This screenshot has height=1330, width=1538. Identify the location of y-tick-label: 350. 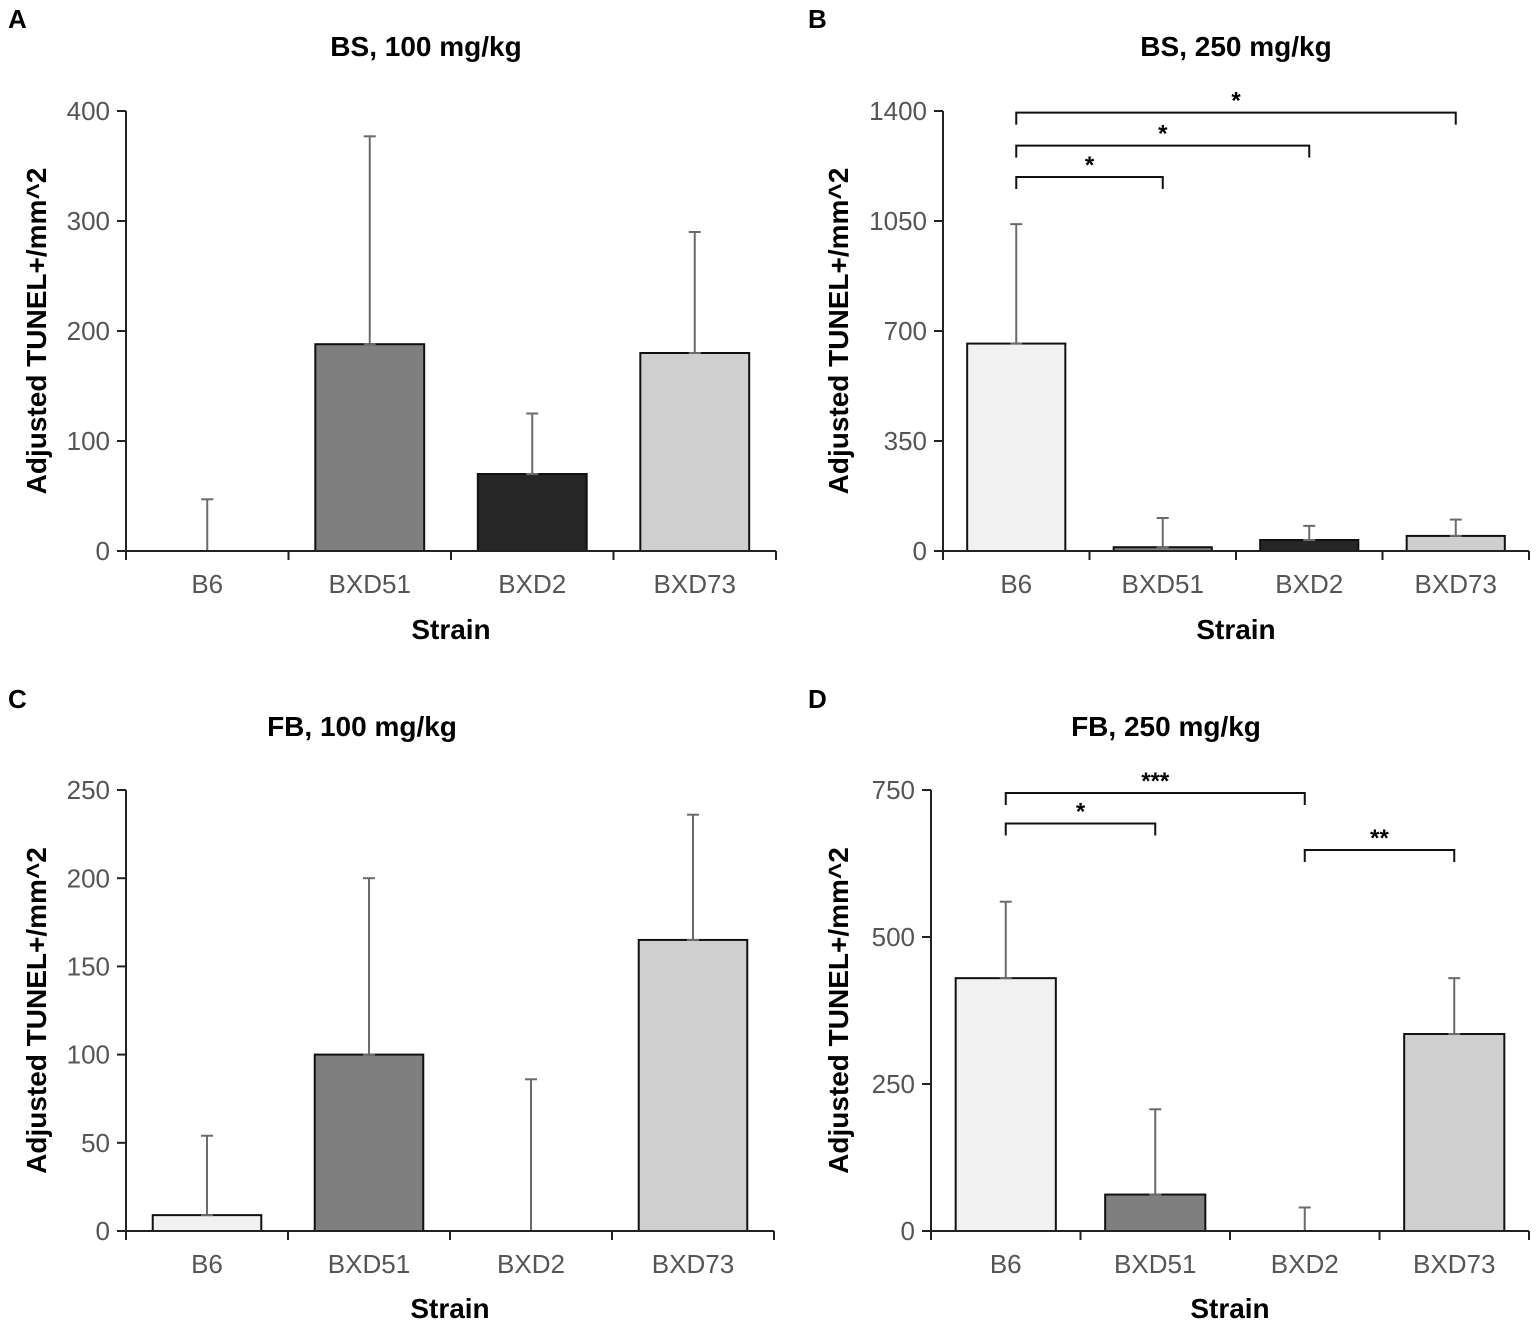
(905, 441).